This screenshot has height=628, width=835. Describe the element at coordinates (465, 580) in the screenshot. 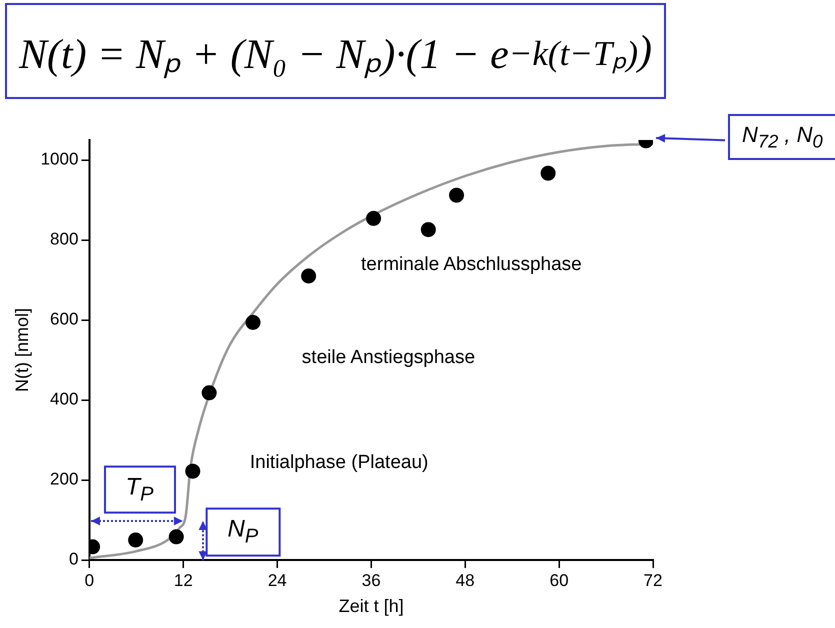

I see `x-tick-label: 48` at that location.